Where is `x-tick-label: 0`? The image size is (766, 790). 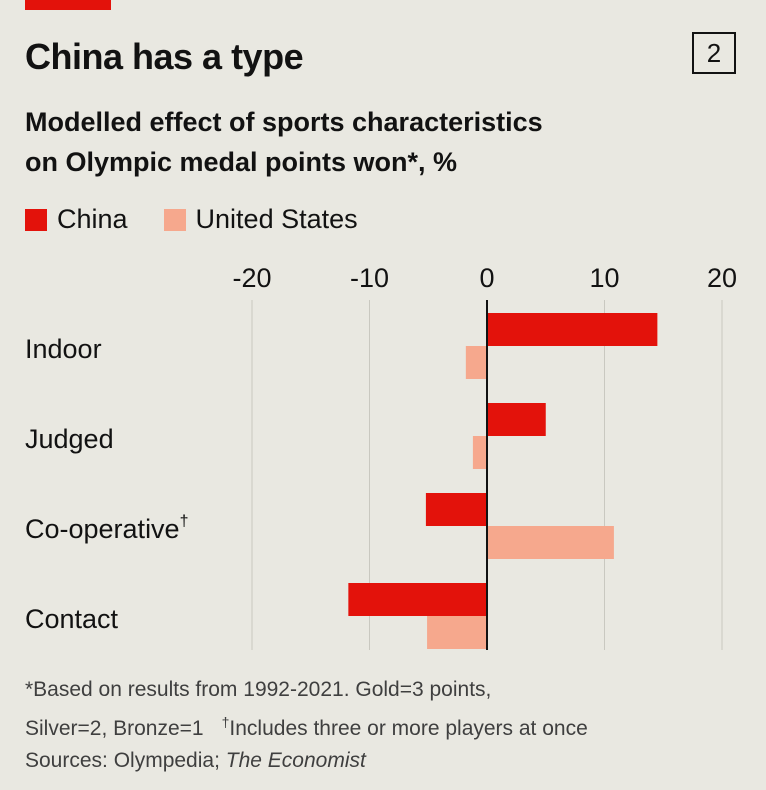
x-tick-label: 0 is located at coordinates (486, 278).